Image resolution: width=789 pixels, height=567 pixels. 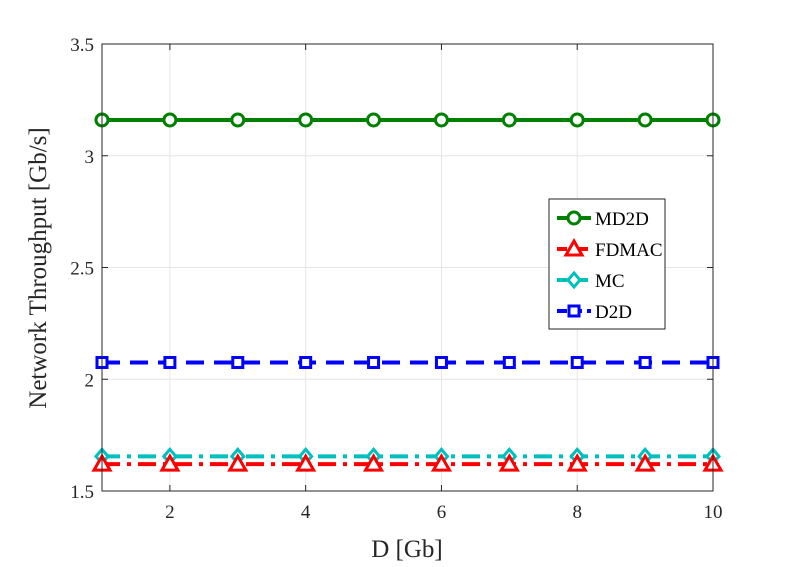 I want to click on x-tick-label: 8, so click(x=577, y=512).